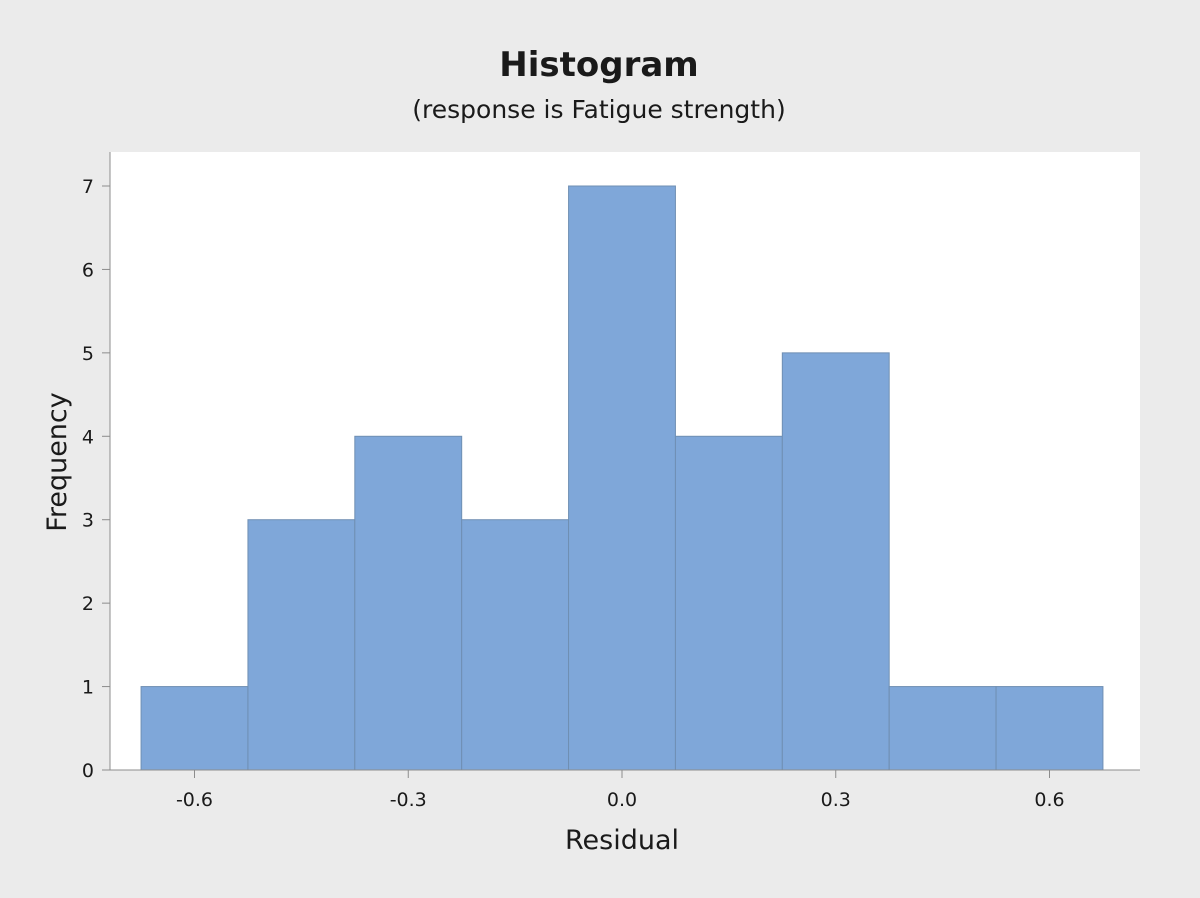 This screenshot has height=898, width=1200. I want to click on x-tick-label: 0.6, so click(1049, 800).